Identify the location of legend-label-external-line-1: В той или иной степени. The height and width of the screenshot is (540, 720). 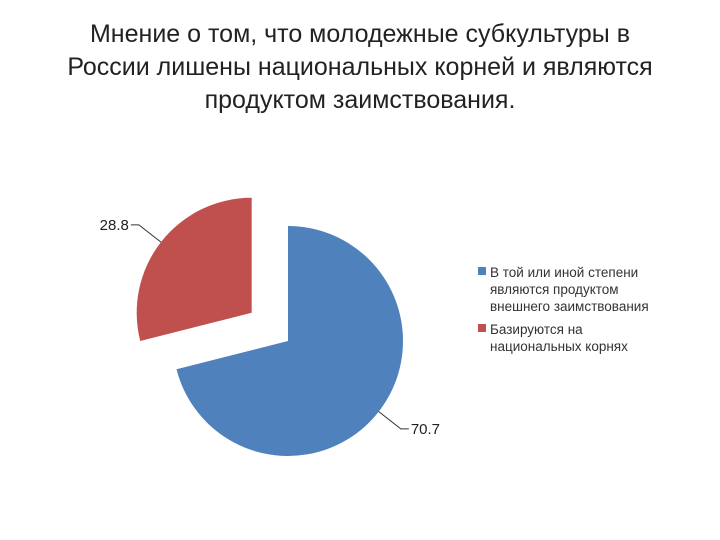
(564, 272).